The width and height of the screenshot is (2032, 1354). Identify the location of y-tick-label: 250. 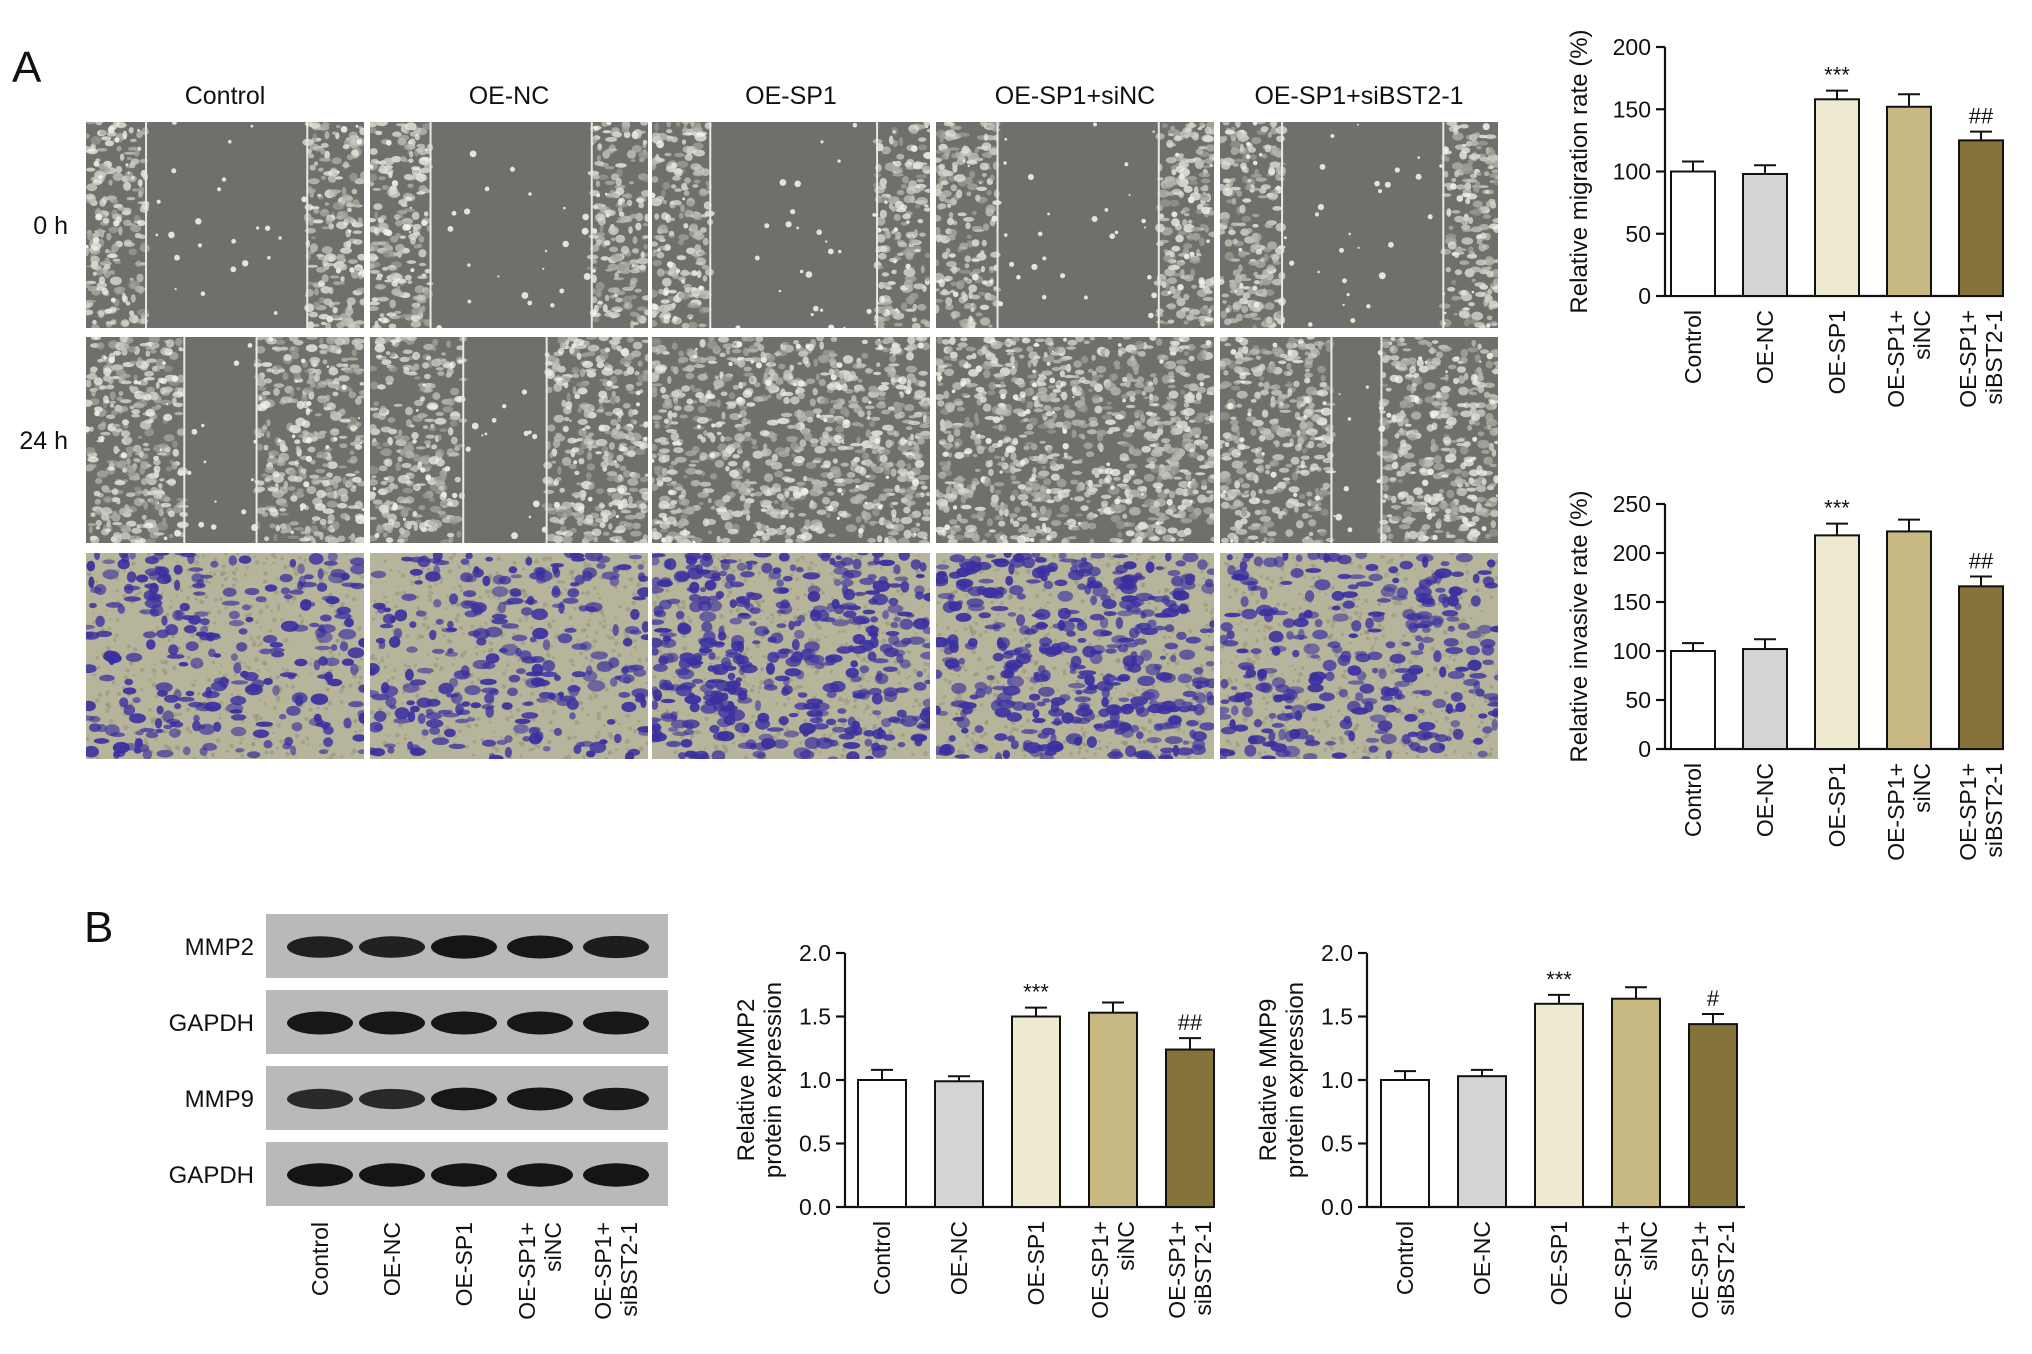
(1632, 504).